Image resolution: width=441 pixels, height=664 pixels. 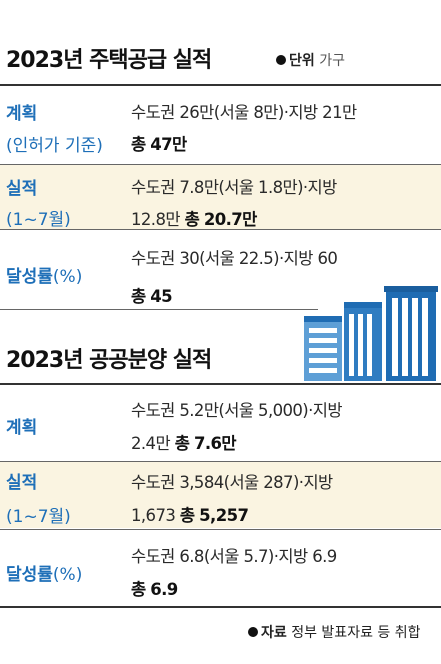 I want to click on s1-row-rate-total: 총 45, so click(x=152, y=295).